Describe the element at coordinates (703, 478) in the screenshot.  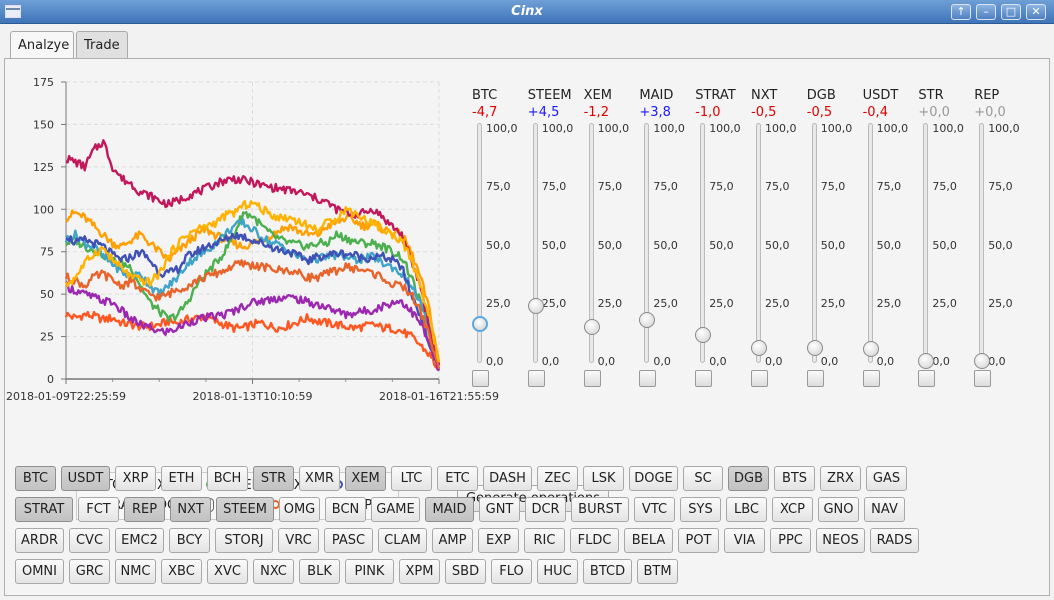
I see `coin-button-sc: SC` at that location.